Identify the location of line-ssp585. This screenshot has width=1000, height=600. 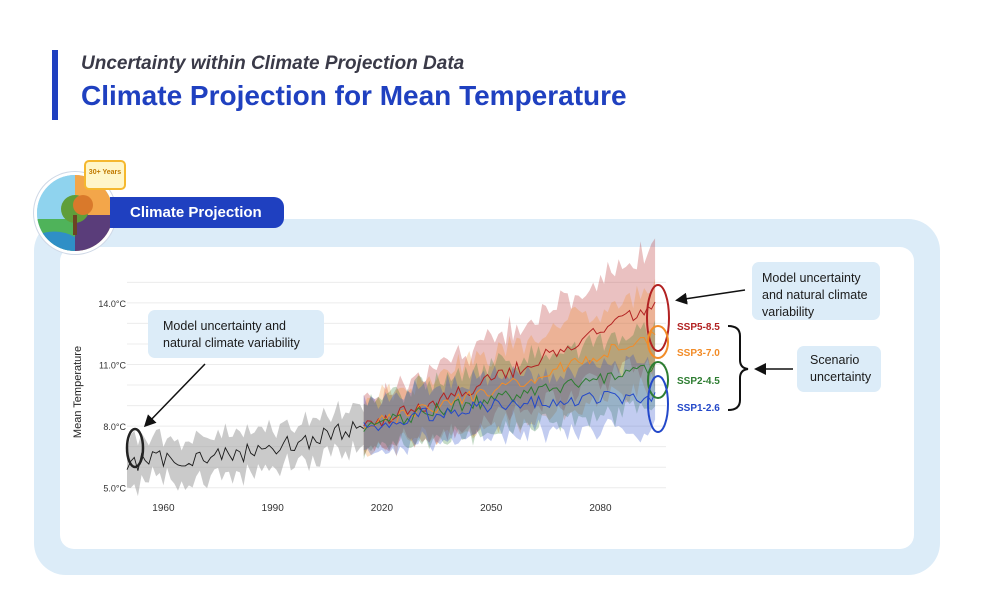
(509, 364).